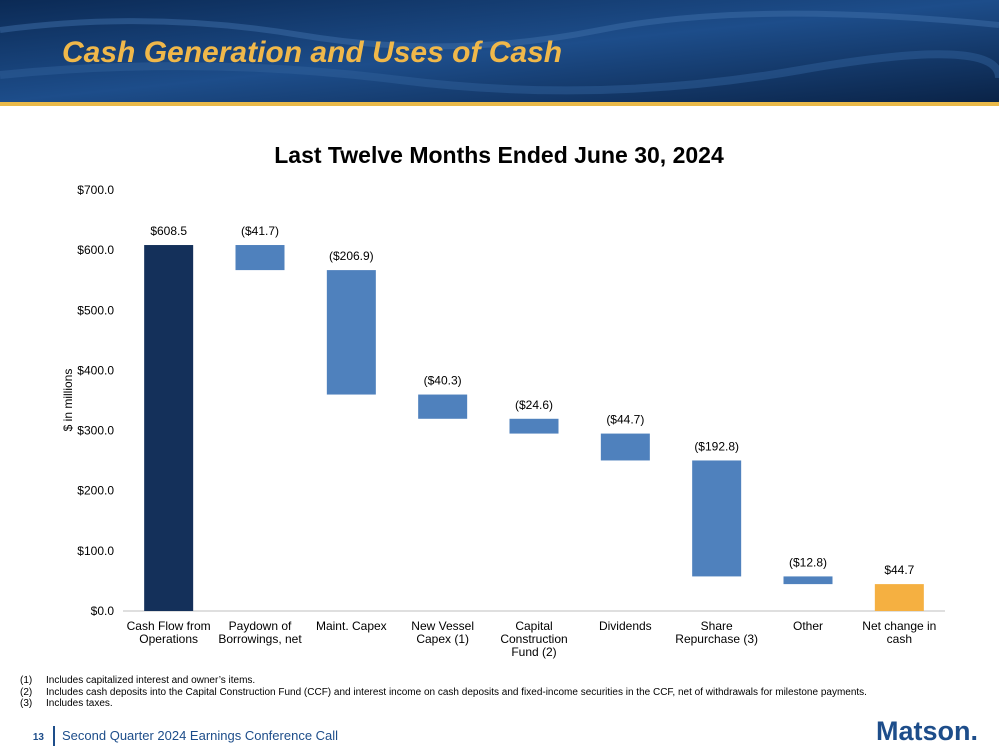 The image size is (999, 750). Describe the element at coordinates (95, 250) in the screenshot. I see `y-tick-label: $600.0` at that location.